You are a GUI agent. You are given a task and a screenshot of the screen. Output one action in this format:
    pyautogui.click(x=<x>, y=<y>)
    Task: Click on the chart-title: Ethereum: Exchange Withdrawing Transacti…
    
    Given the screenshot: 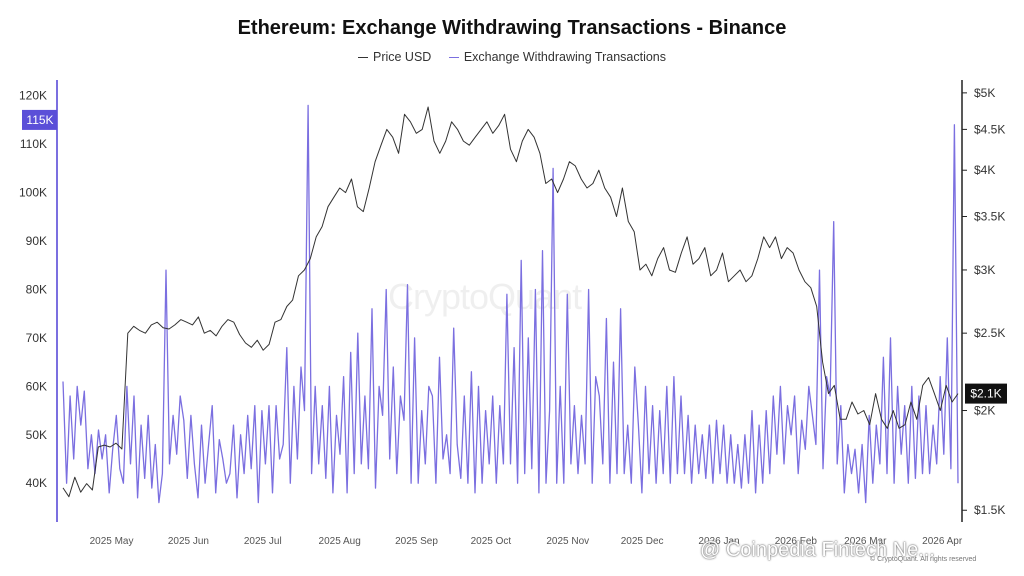 What is the action you would take?
    pyautogui.click(x=512, y=28)
    